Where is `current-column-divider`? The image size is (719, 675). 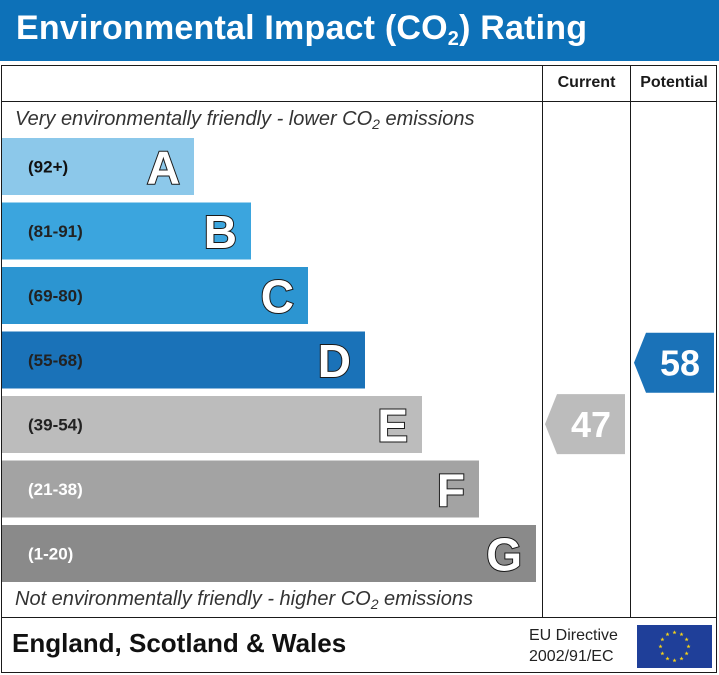 current-column-divider is located at coordinates (542, 341).